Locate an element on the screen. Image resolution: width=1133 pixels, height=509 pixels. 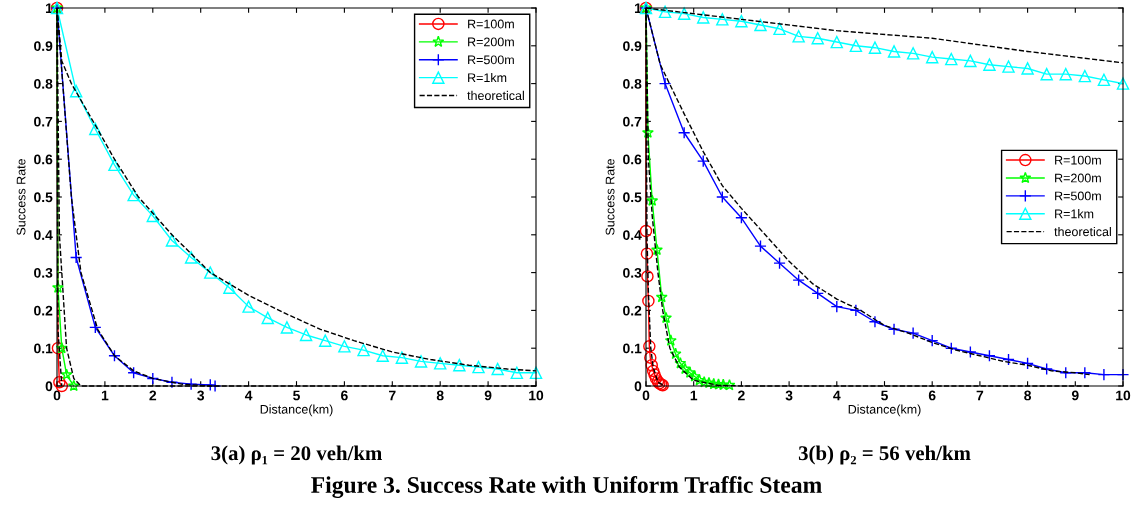
text: 3(a) ρ₁ = 20 veh/km is located at coordinates (296, 455).